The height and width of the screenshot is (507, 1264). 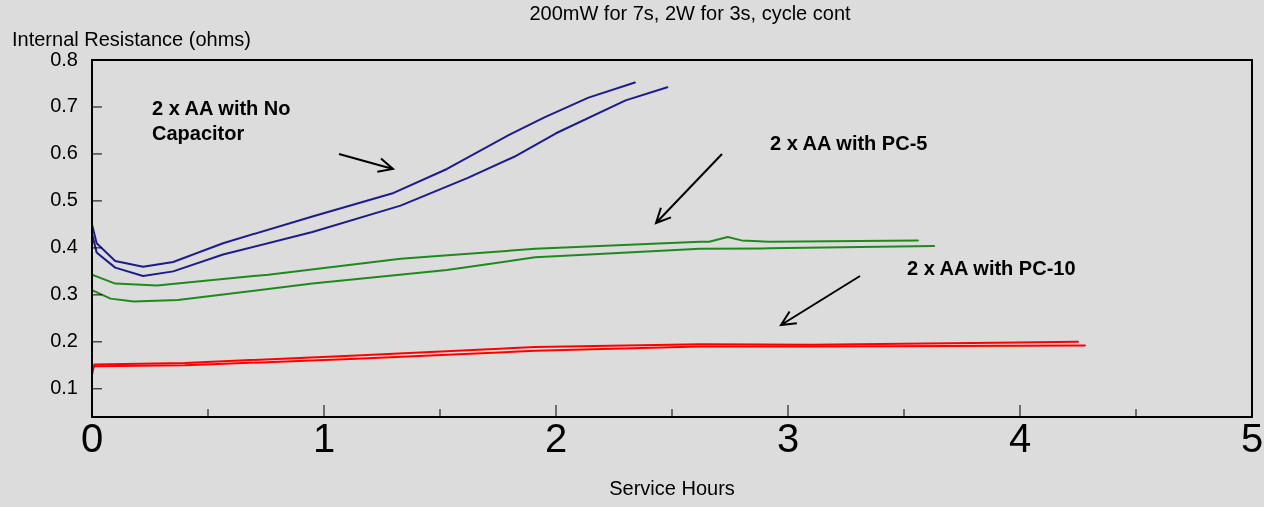 I want to click on annotation: 2 x AA with PC-10, so click(x=991, y=268).